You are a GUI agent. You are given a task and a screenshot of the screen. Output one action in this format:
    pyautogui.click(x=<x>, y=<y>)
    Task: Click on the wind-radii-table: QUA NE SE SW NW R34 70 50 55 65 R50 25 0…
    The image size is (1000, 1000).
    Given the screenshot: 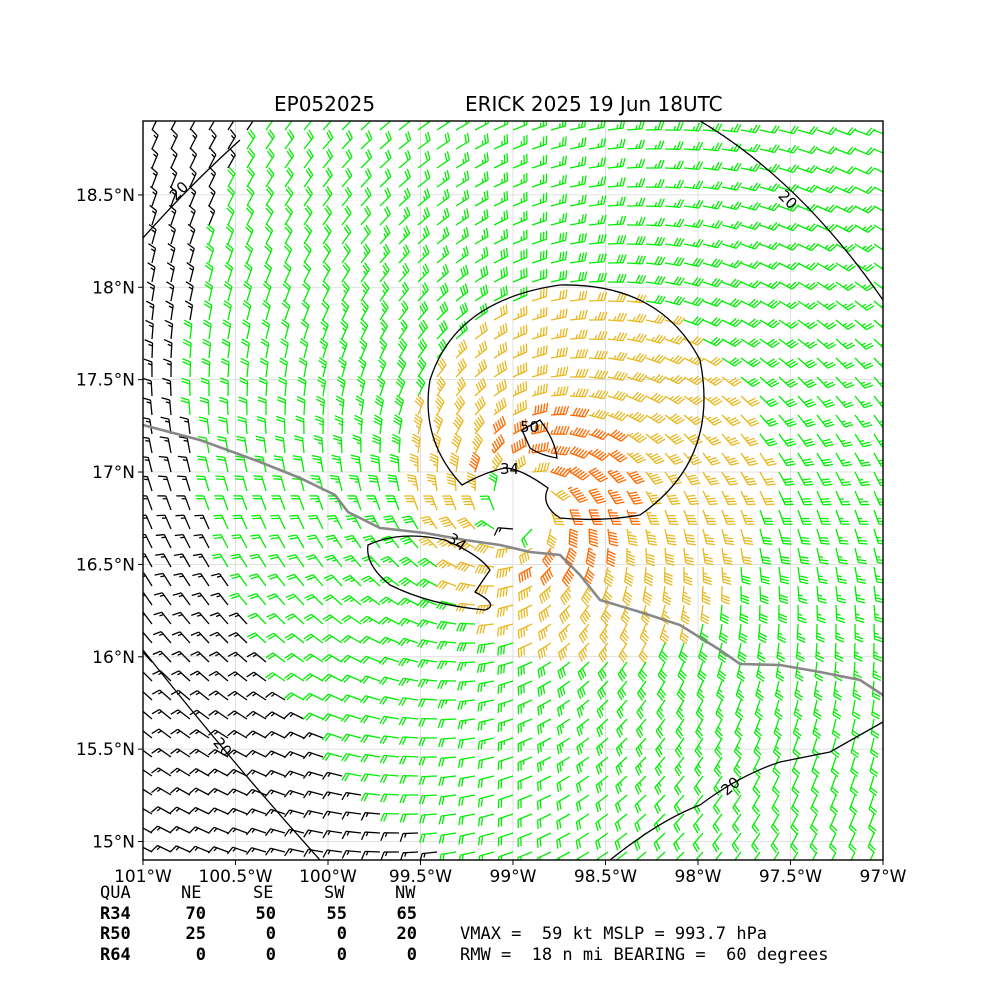 What is the action you would take?
    pyautogui.click(x=258, y=924)
    